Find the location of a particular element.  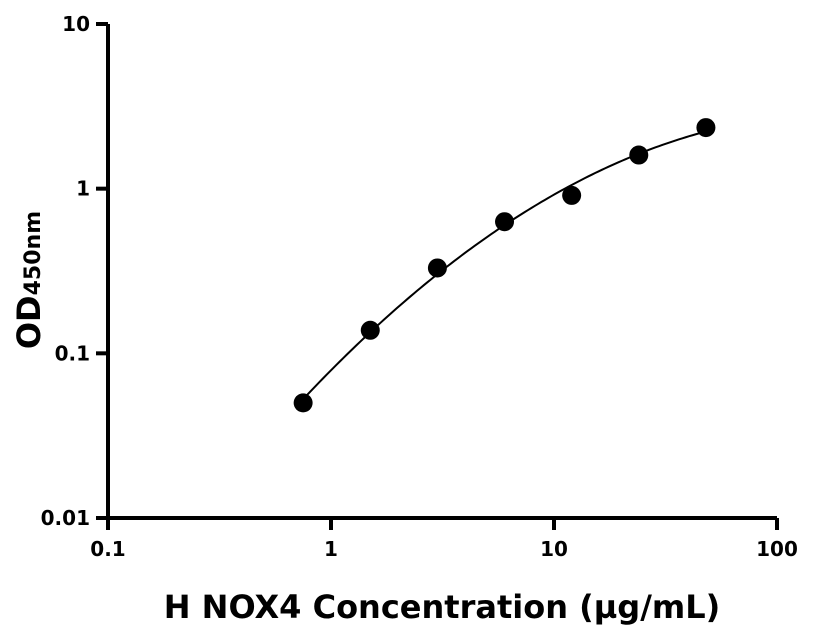

y-tick-label: 0.1 is located at coordinates (72, 353).